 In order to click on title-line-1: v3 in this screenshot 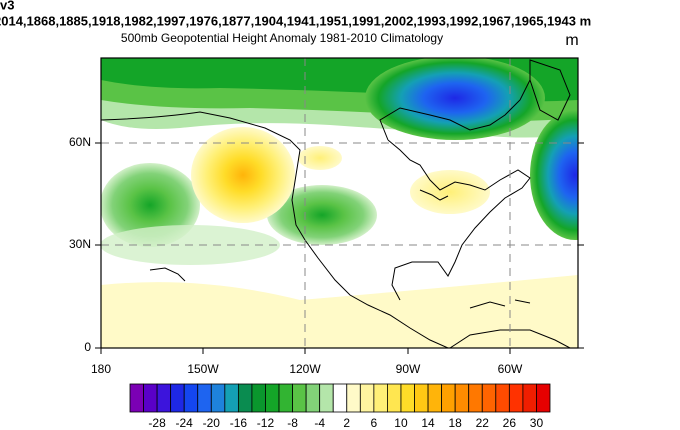, I will do `click(7, 6)`.